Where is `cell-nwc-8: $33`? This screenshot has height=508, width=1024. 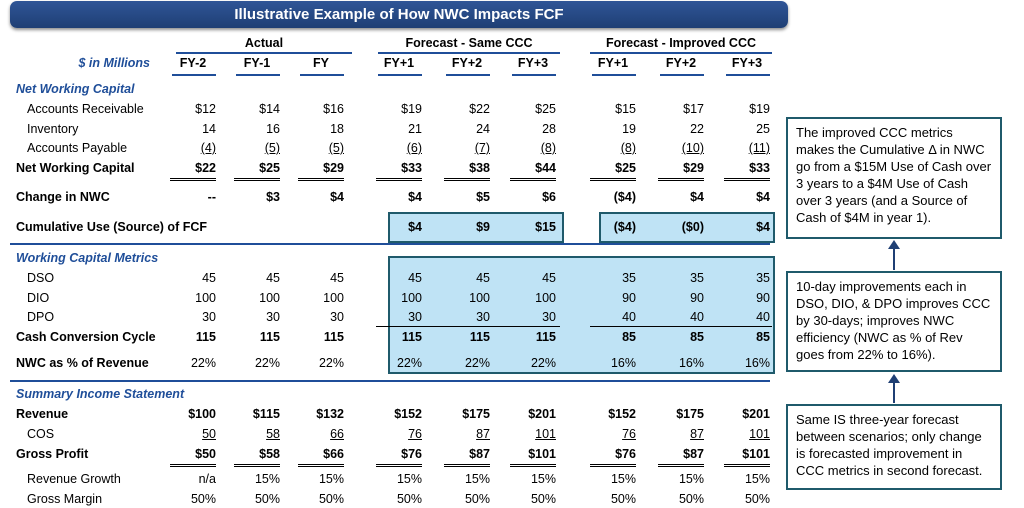
cell-nwc-8: $33 is located at coordinates (747, 171).